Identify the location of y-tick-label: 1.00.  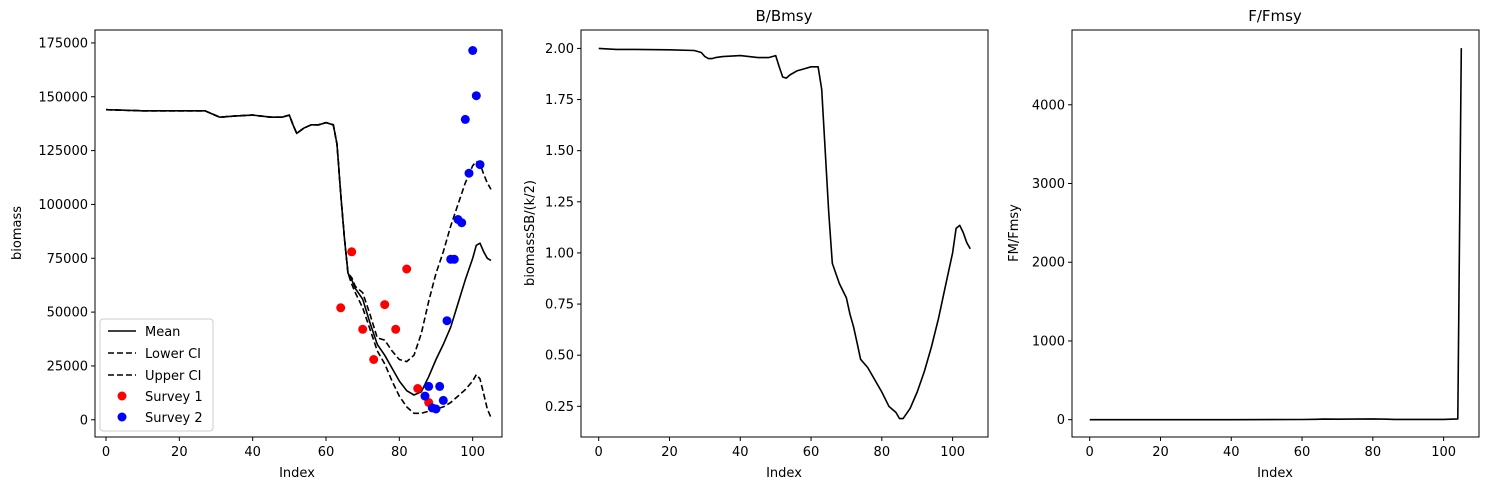
(559, 253).